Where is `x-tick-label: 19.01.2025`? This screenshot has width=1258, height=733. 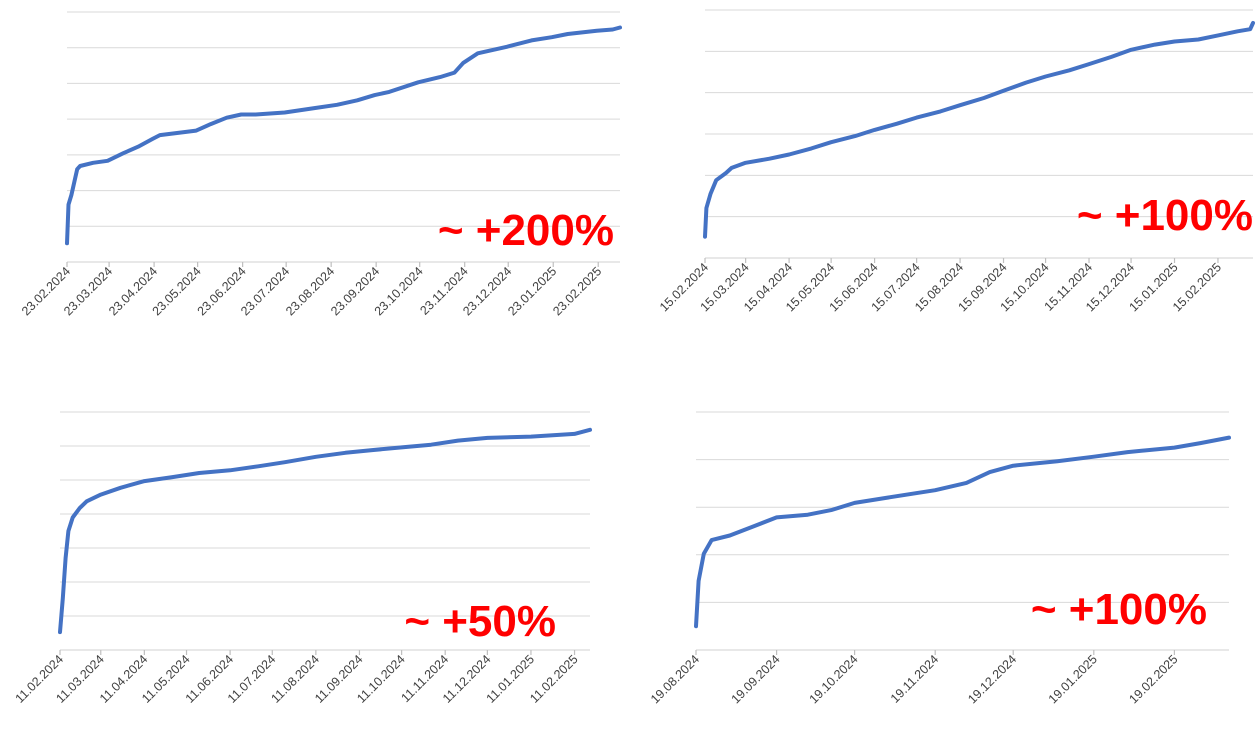
x-tick-label: 19.01.2025 is located at coordinates (1073, 679).